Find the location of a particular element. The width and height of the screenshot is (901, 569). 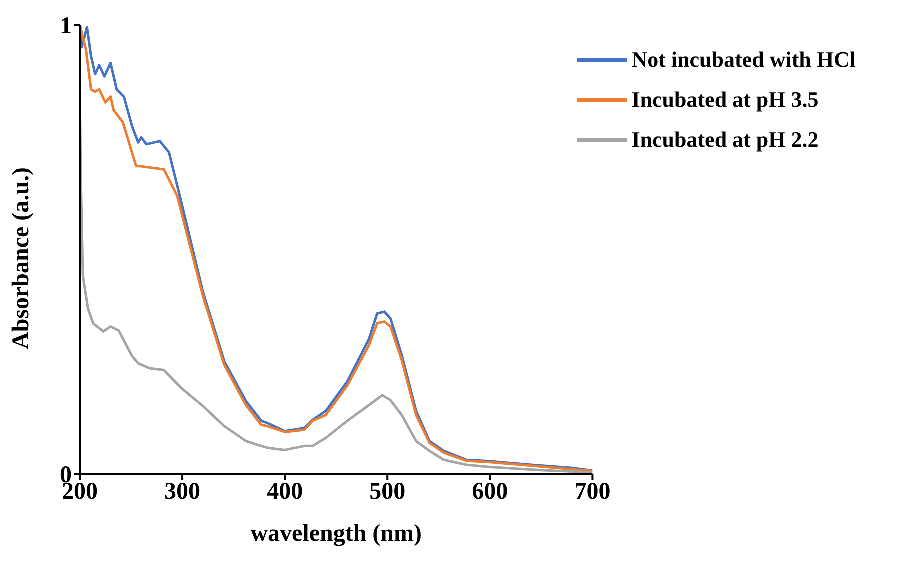

x-axis-title: wavelength (nm) is located at coordinates (336, 534).